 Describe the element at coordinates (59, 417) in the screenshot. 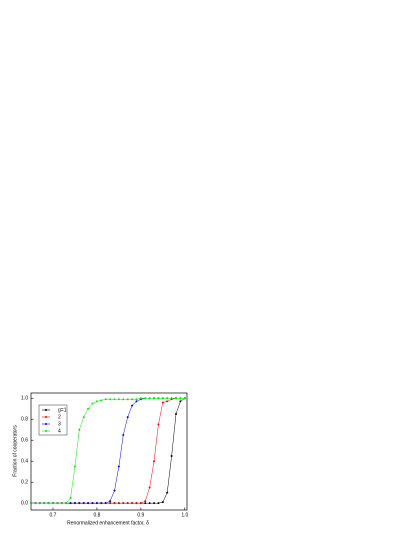

I see `legend-label: 2` at that location.